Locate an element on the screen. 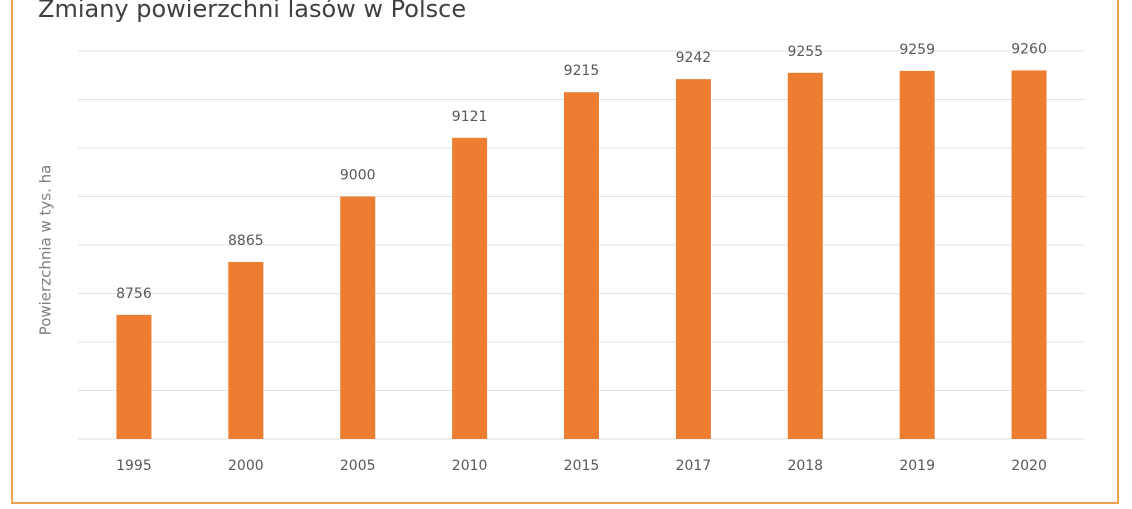  x-tick-label: 2015 is located at coordinates (582, 466).